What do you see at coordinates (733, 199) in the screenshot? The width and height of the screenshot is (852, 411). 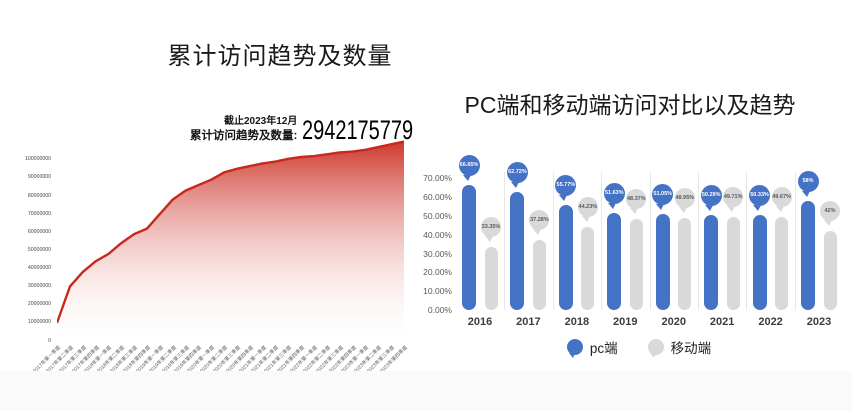 I see `mobile-value-balloon: 49.71%` at bounding box center [733, 199].